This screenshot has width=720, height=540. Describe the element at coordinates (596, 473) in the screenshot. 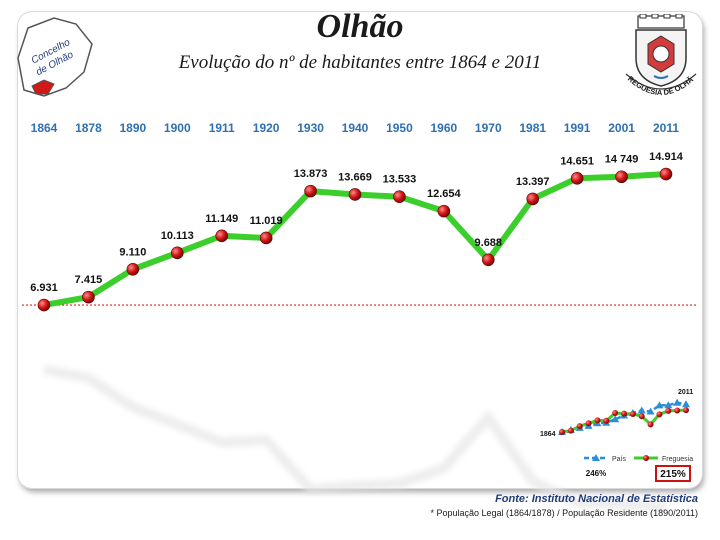

I see `inset-pct-pais: 246%` at that location.